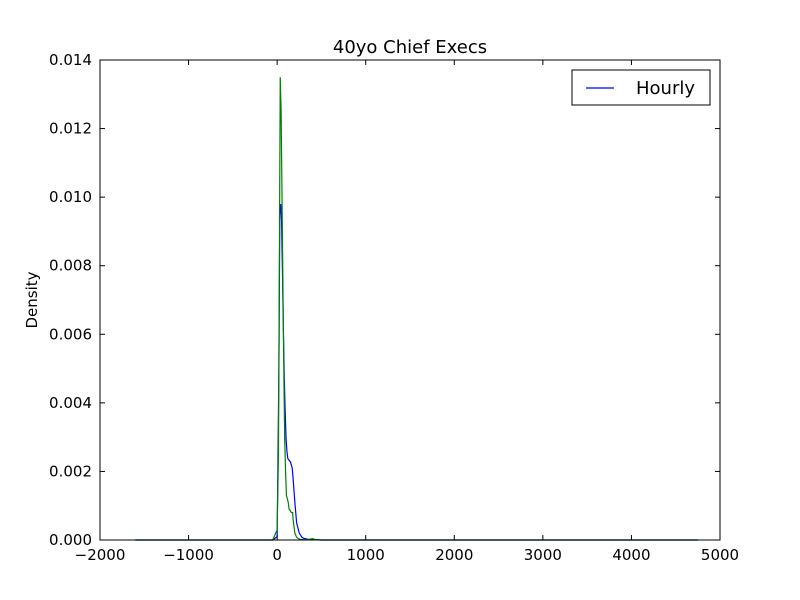  What do you see at coordinates (188, 555) in the screenshot?
I see `x-tick-label: −1000` at bounding box center [188, 555].